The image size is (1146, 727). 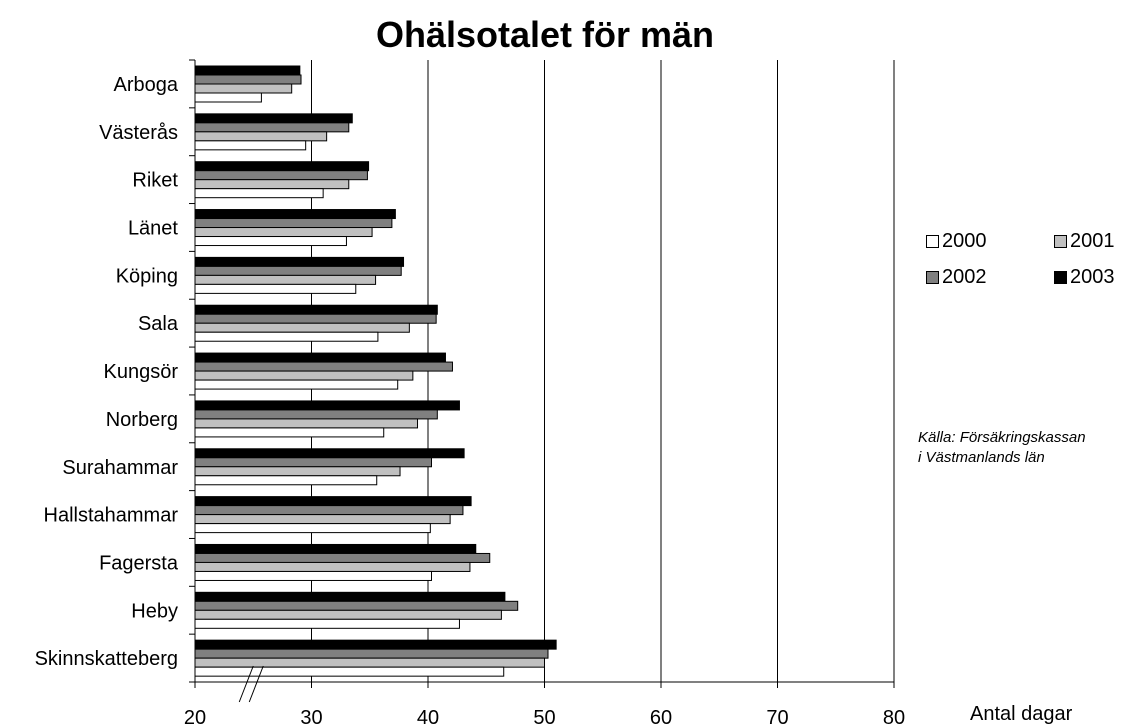 What do you see at coordinates (661, 717) in the screenshot?
I see `x-tick-label-60: 60` at bounding box center [661, 717].